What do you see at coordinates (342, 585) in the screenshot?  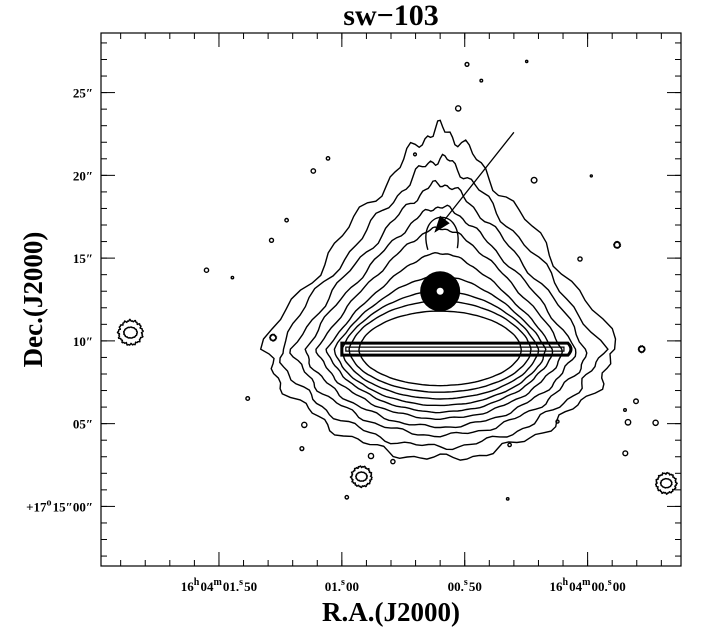 I see `x-tick-label: 01.s 00` at bounding box center [342, 585].